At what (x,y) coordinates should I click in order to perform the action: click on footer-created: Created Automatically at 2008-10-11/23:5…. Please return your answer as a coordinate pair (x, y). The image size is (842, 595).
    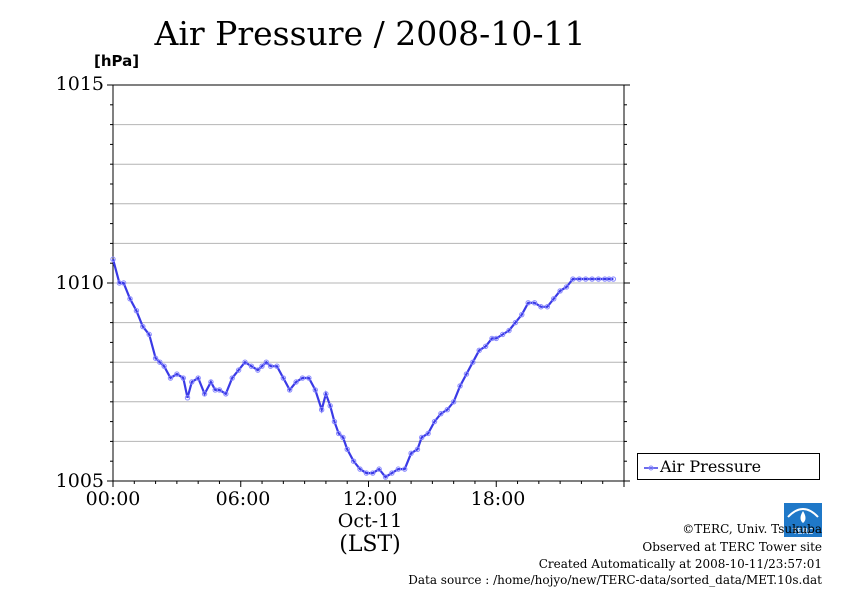
    Looking at the image, I should click on (680, 564).